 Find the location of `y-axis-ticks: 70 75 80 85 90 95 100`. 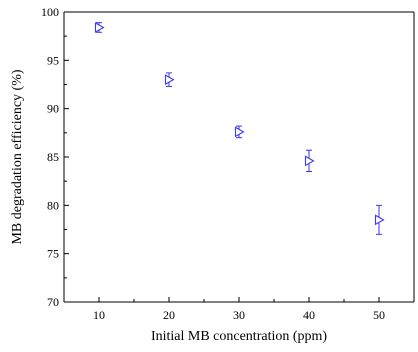

y-axis-ticks: 70 75 80 85 90 95 100 is located at coordinates (55, 157).